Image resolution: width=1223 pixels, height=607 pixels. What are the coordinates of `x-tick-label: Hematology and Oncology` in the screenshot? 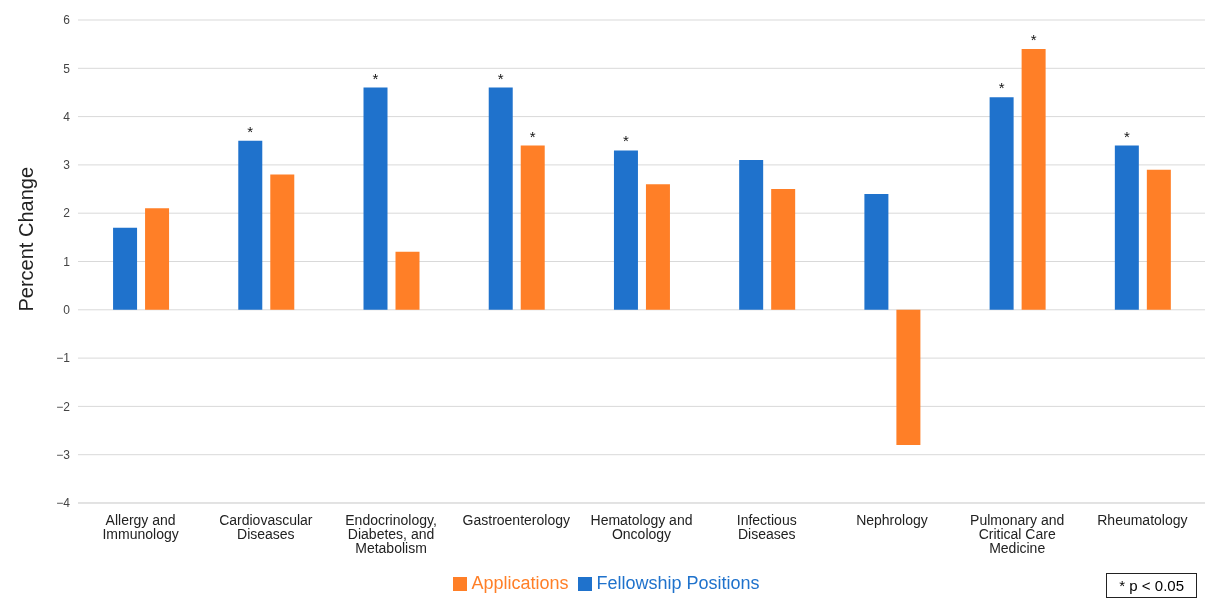 It's located at (641, 526).